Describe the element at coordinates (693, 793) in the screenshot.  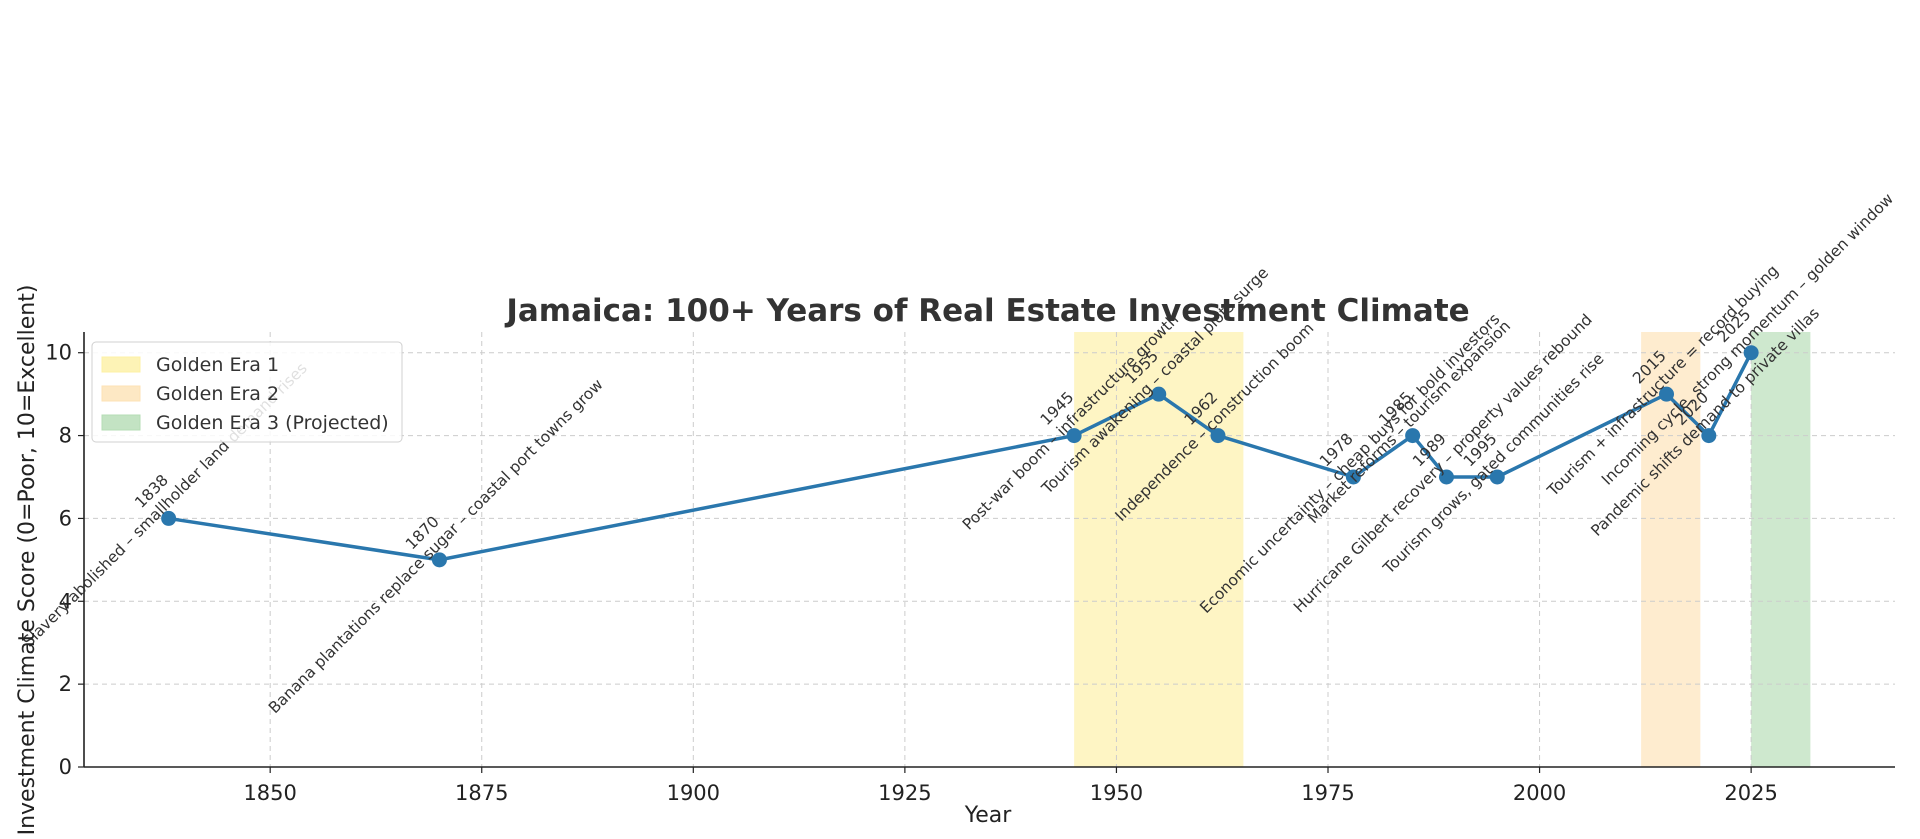
I see `x-tick-label-1900: 1900` at that location.